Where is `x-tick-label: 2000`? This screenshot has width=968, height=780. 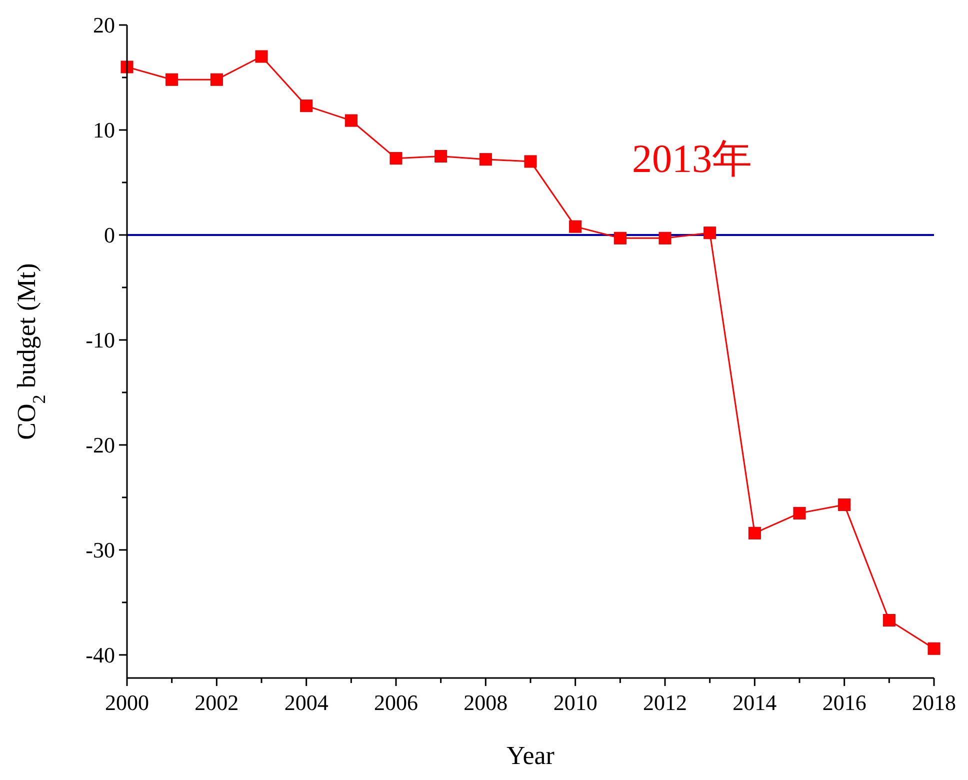 x-tick-label: 2000 is located at coordinates (127, 702).